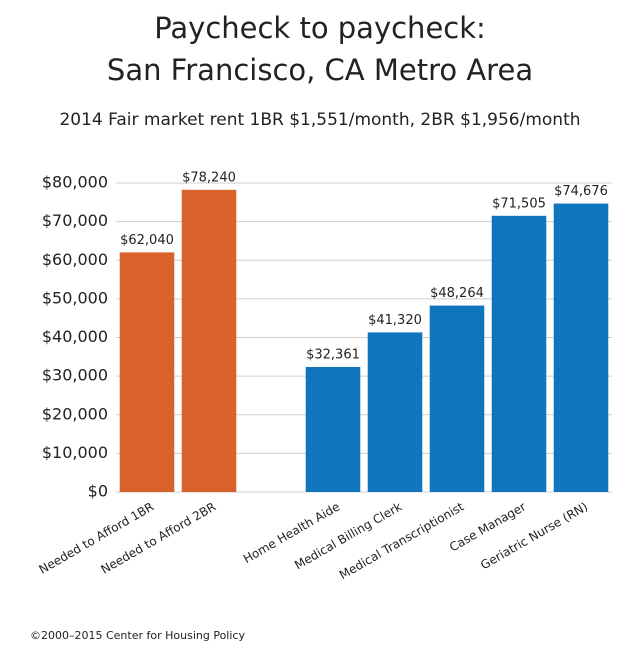 Image resolution: width=638 pixels, height=648 pixels. Describe the element at coordinates (333, 355) in the screenshot. I see `data-label: $32,361` at that location.